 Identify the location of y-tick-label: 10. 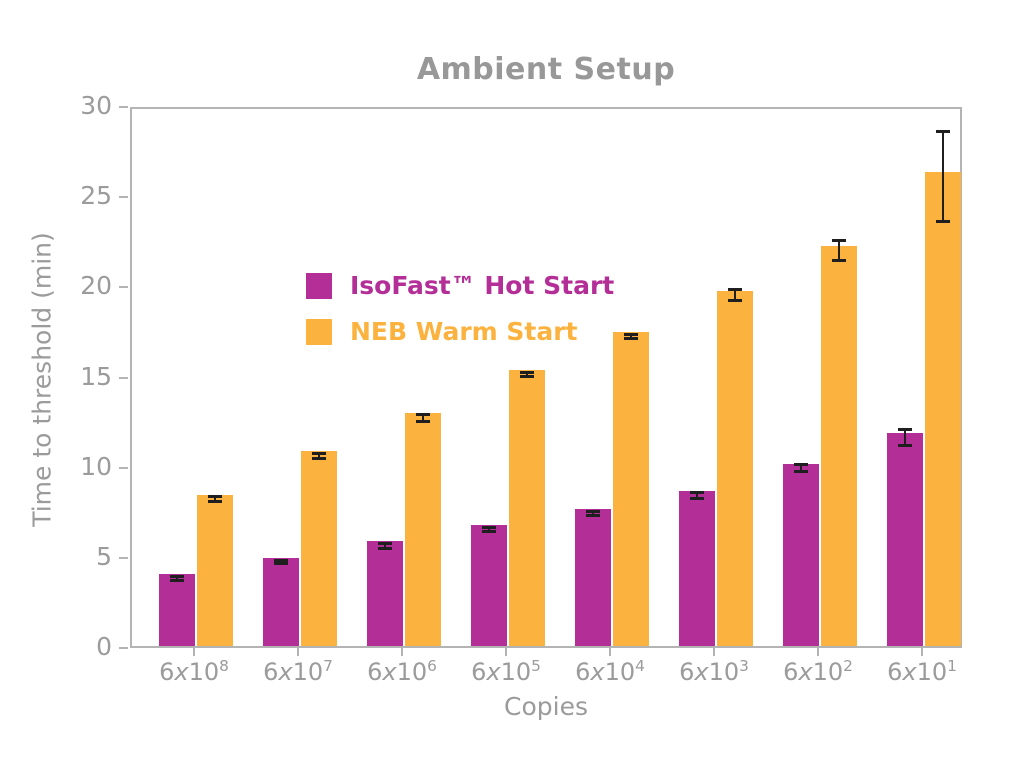
(96, 466).